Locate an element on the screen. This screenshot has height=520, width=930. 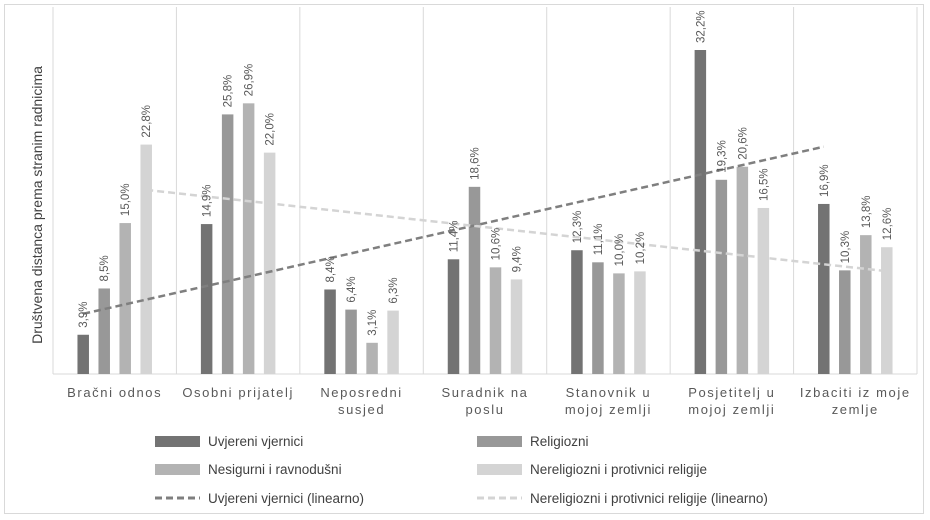
data-label: 16,5% is located at coordinates (764, 184).